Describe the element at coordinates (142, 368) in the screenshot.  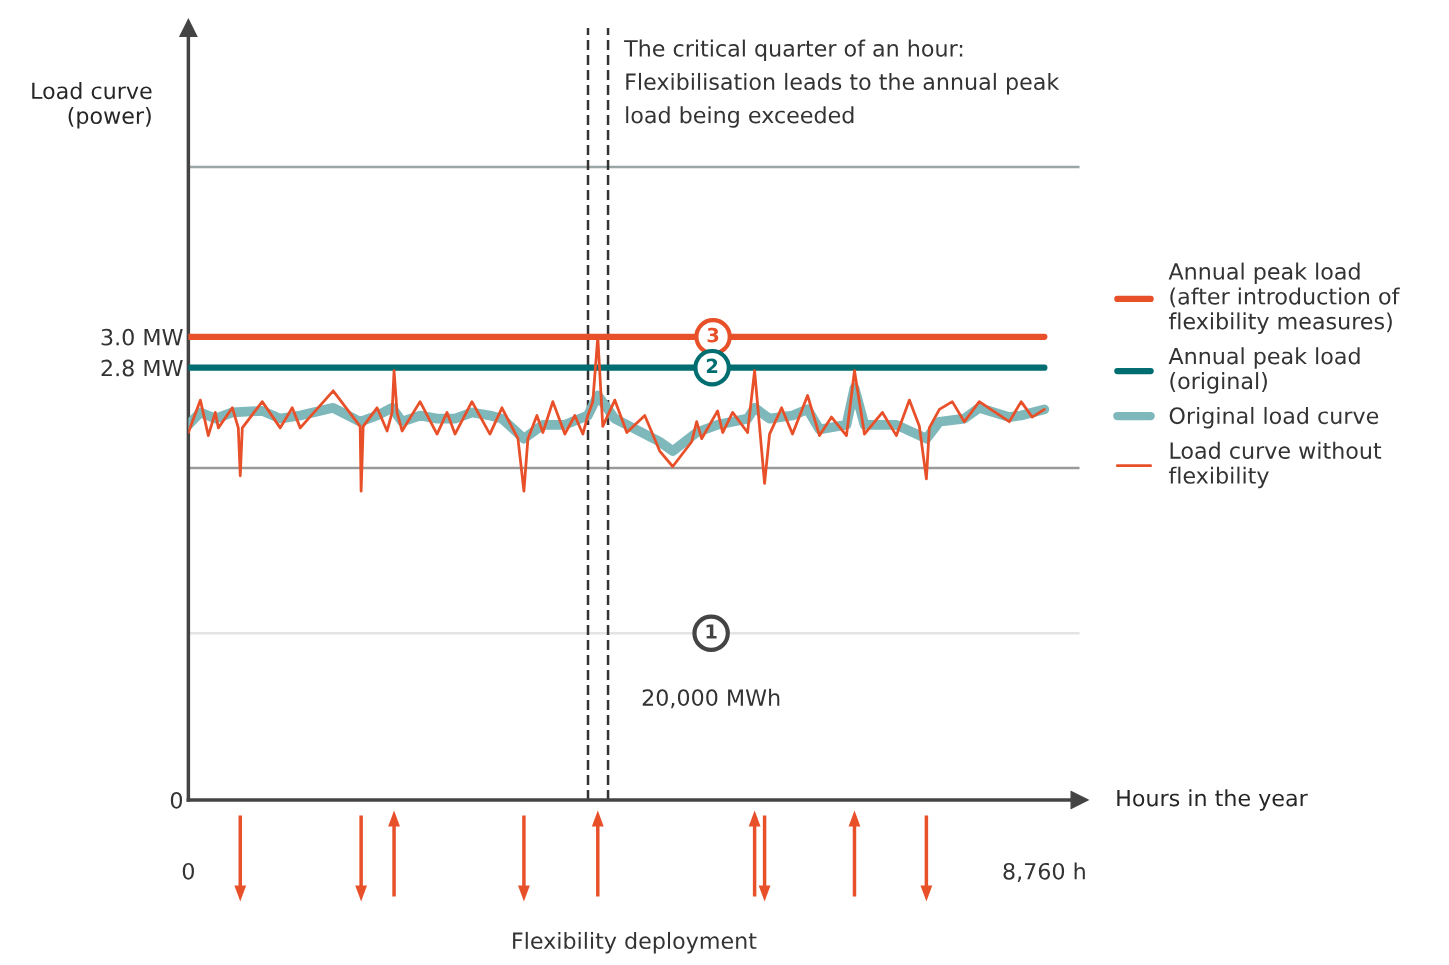
I see `y-tick-label: 2.8 MW` at that location.